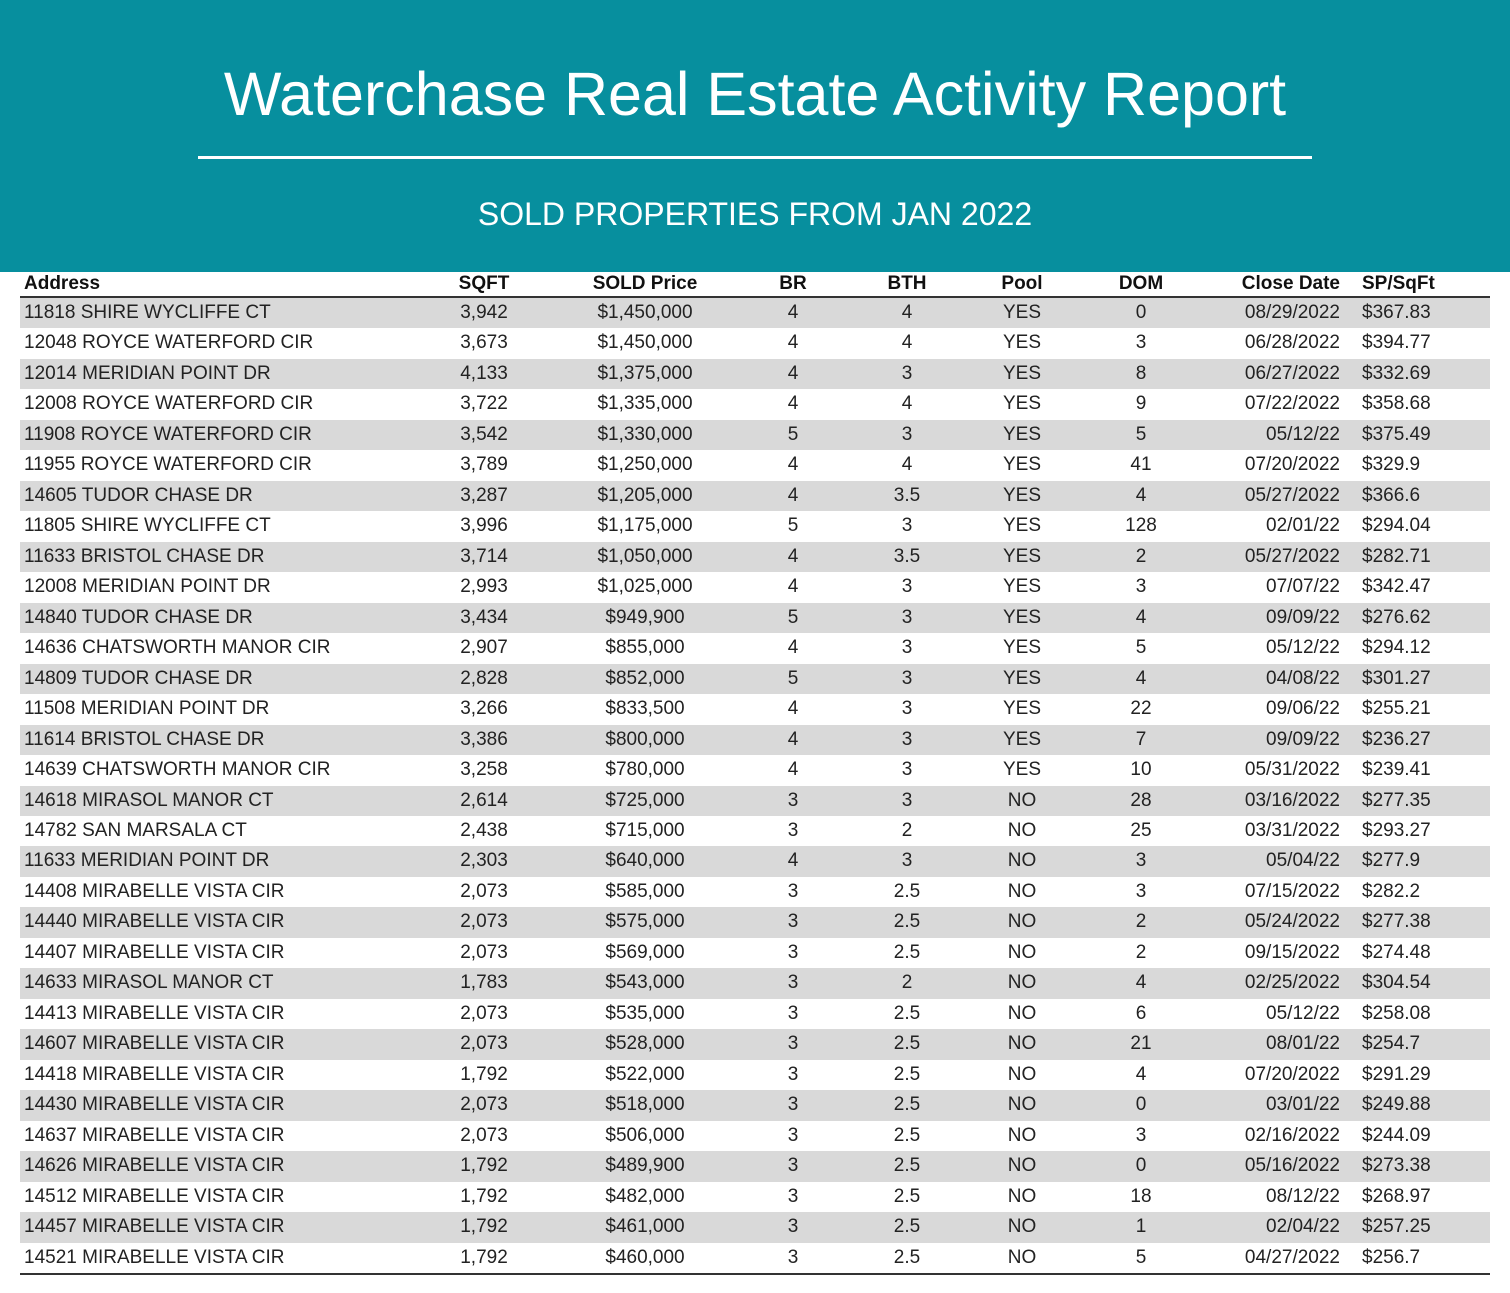 The image size is (1510, 1293). I want to click on table-cell: $277.9, so click(1391, 861).